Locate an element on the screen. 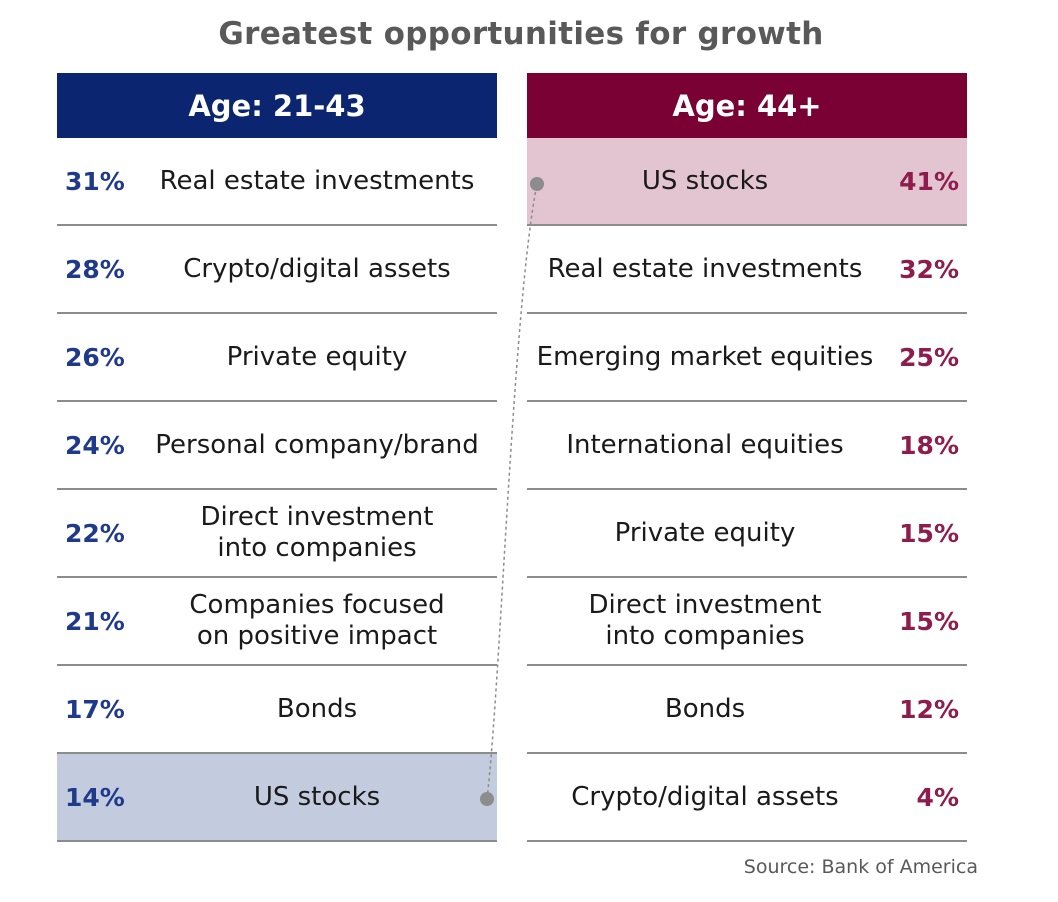  asset-label: Emerging market equities is located at coordinates (705, 356).